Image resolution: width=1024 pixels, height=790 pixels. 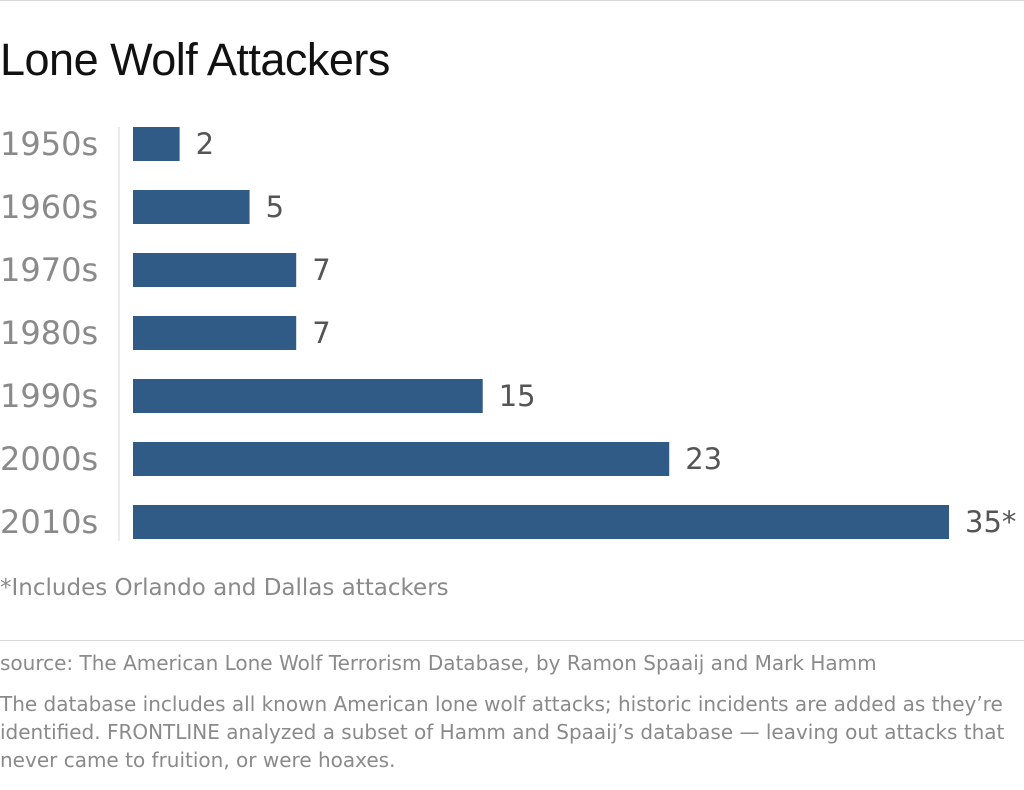 I want to click on category-label: 1970s, so click(x=49, y=270).